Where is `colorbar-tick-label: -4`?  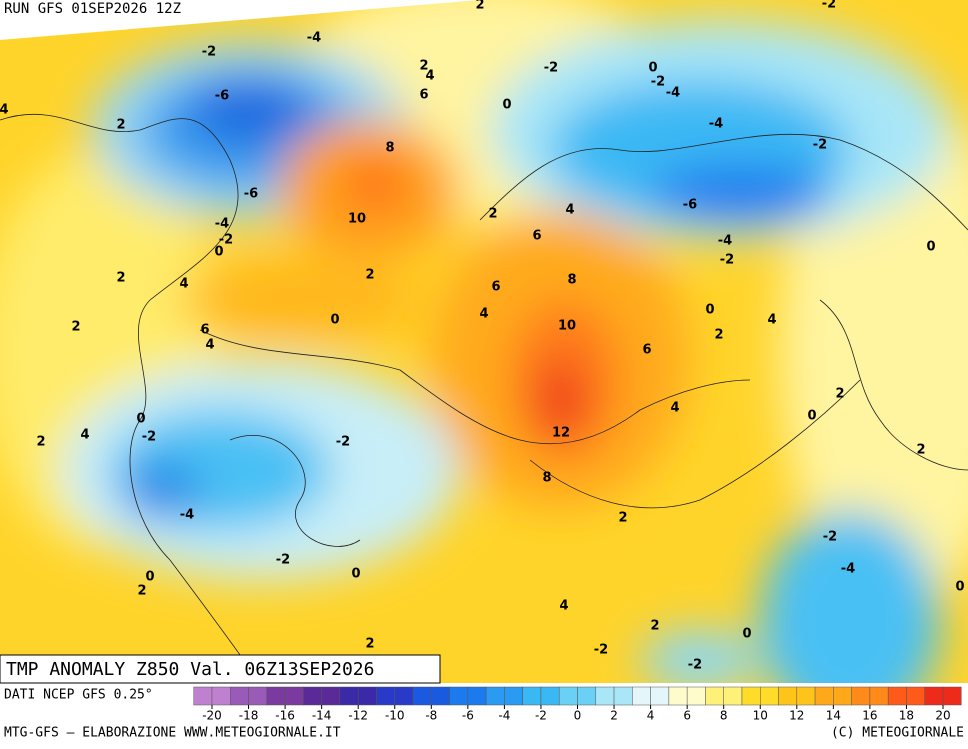
colorbar-tick-label: -4 is located at coordinates (504, 716).